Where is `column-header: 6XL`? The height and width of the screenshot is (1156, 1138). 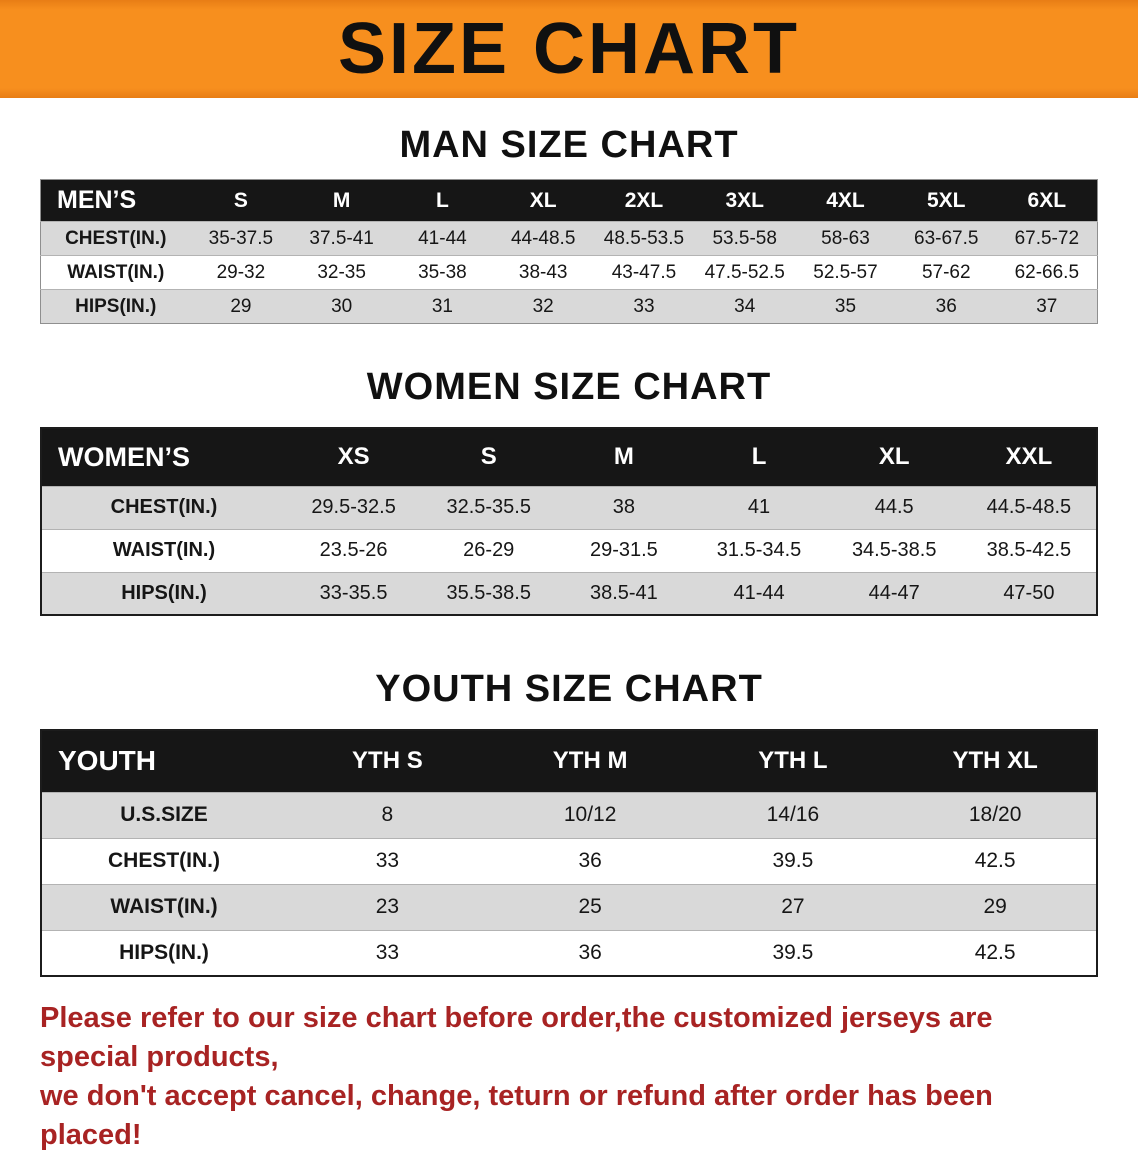 column-header: 6XL is located at coordinates (1047, 200).